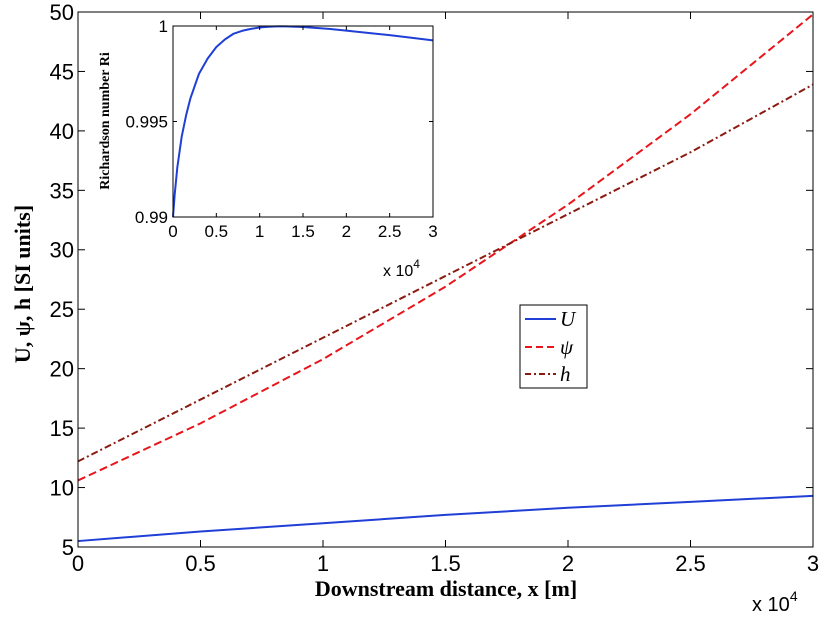  I want to click on main-x-tick-label-6: 3, so click(813, 563).